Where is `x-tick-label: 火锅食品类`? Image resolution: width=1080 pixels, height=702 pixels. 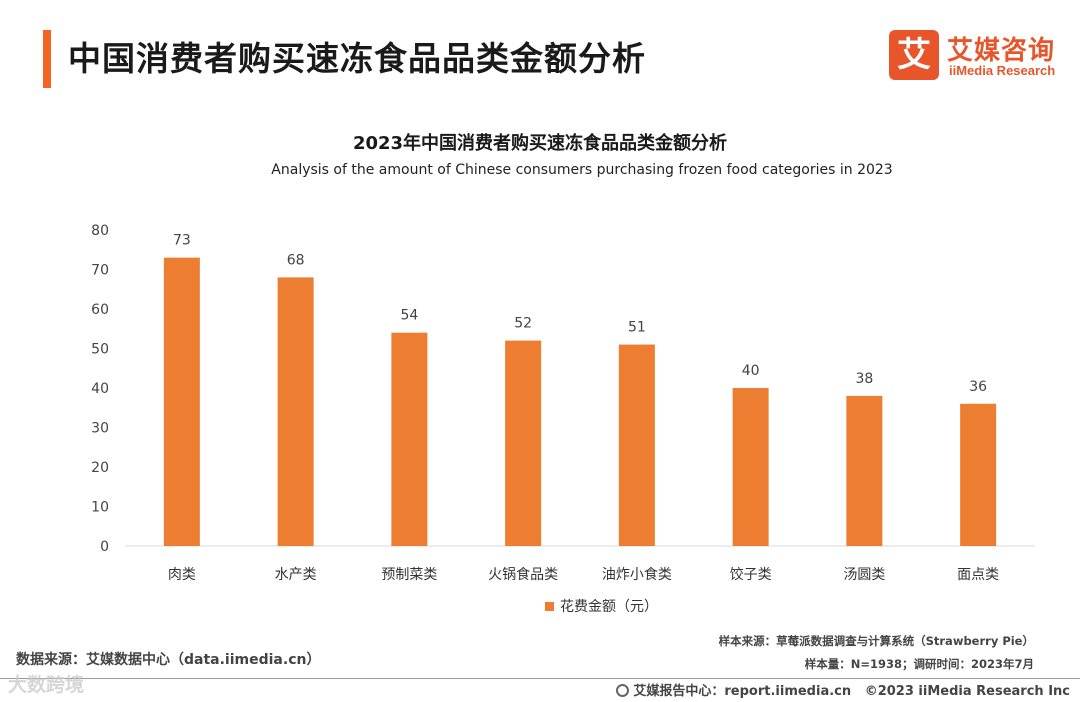
x-tick-label: 火锅食品类 is located at coordinates (523, 574).